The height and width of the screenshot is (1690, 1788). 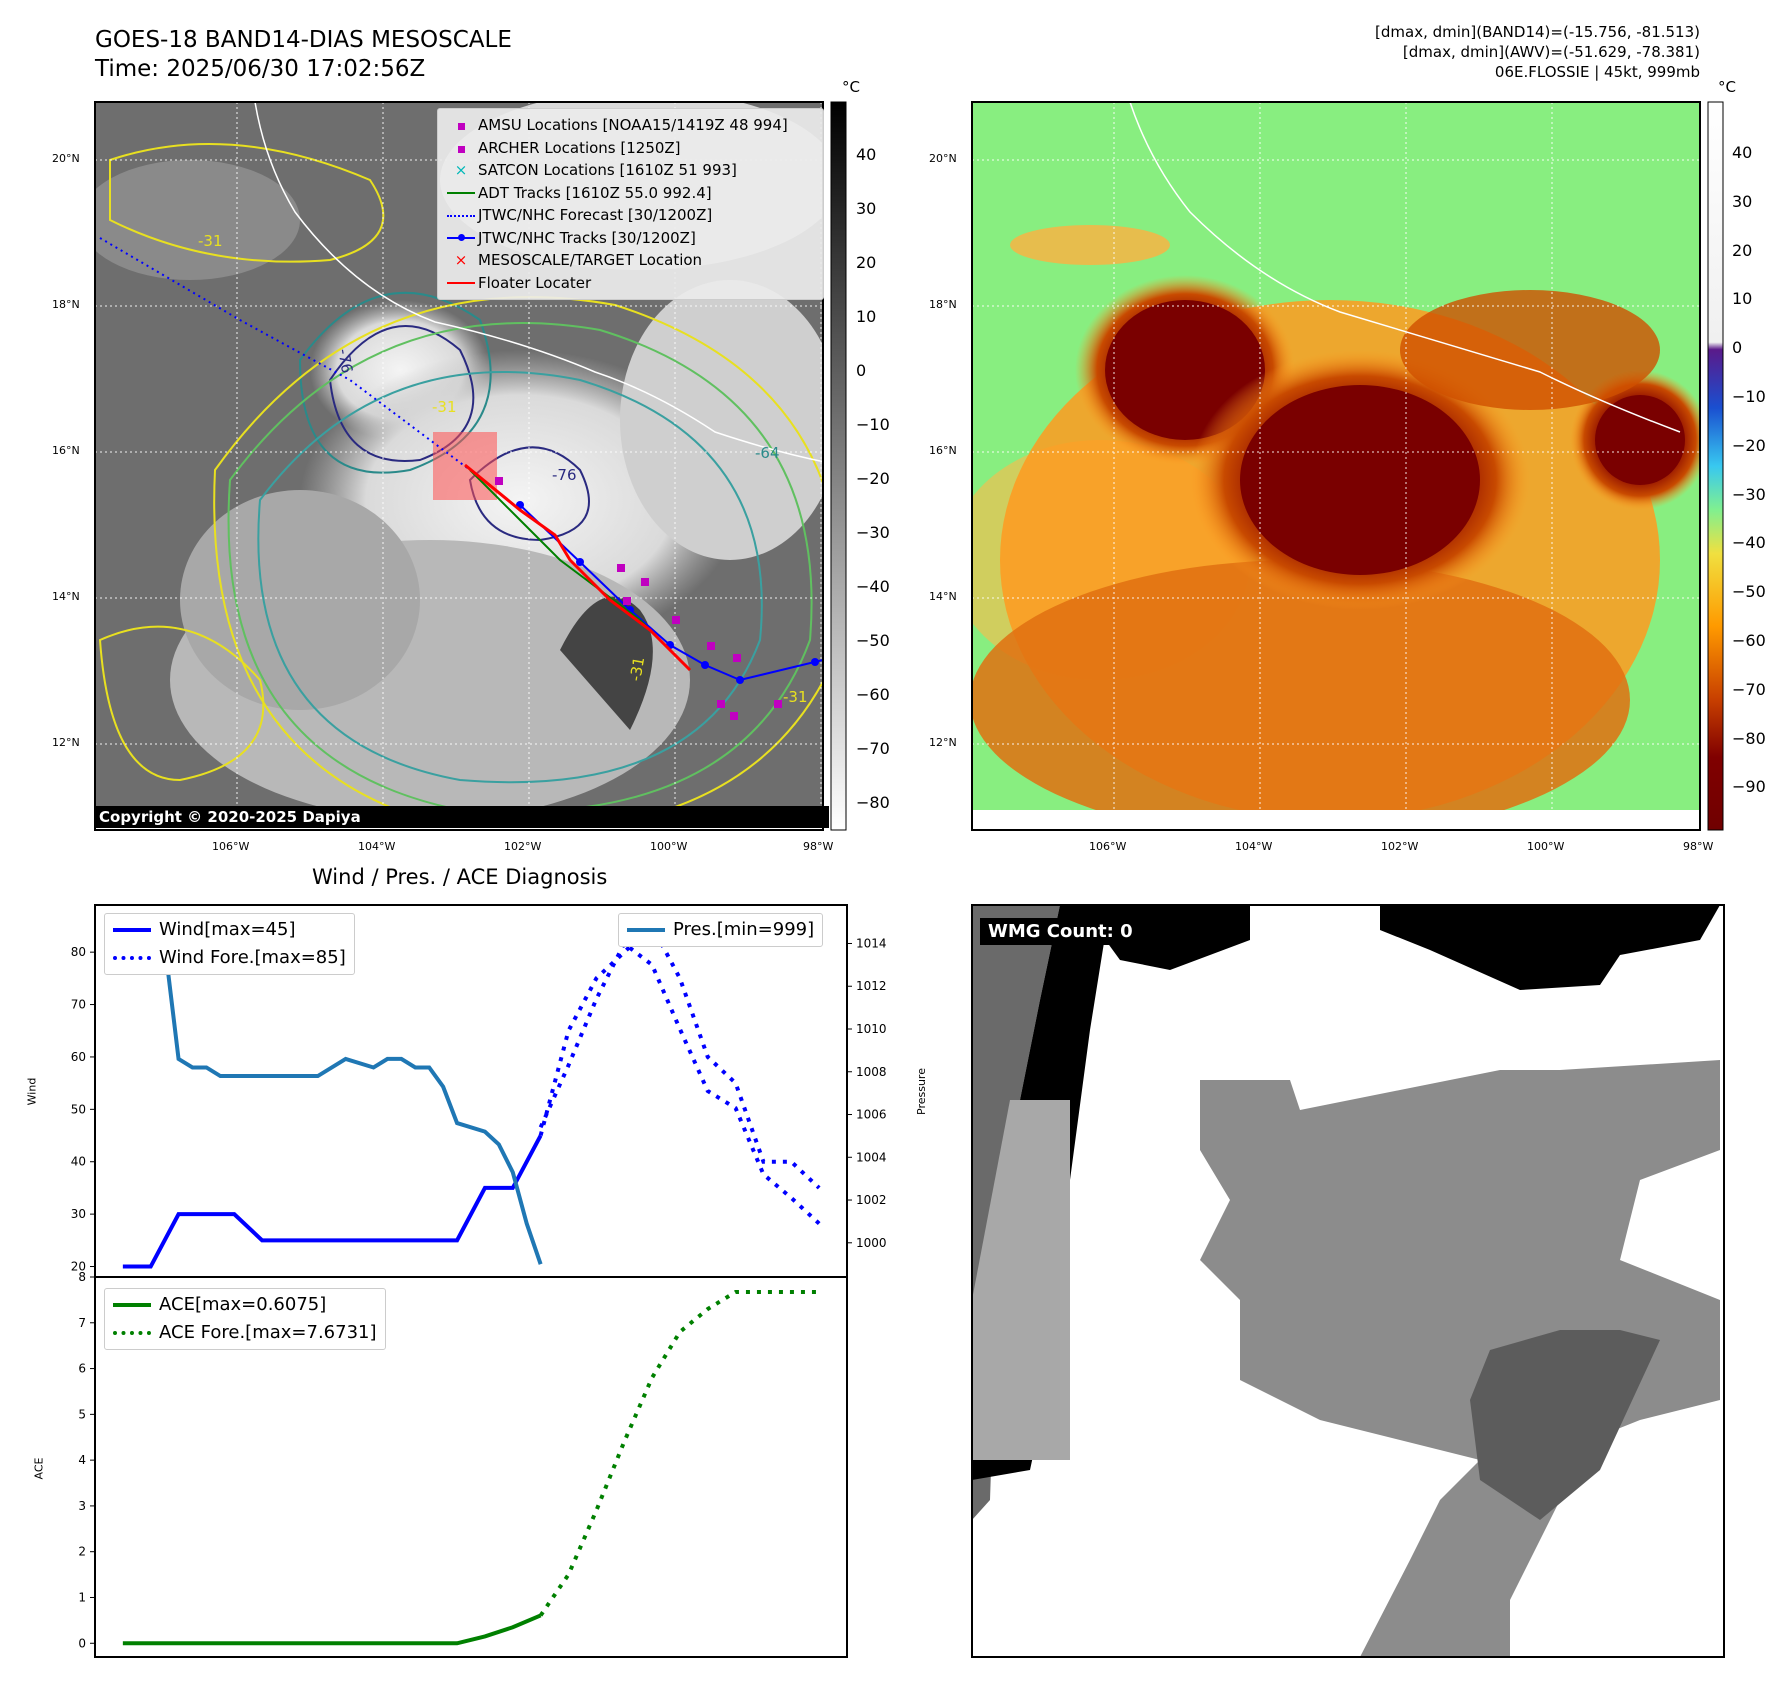 I want to click on copyright-banner: Copyright © 2020-2025 Dapiya, so click(x=461, y=817).